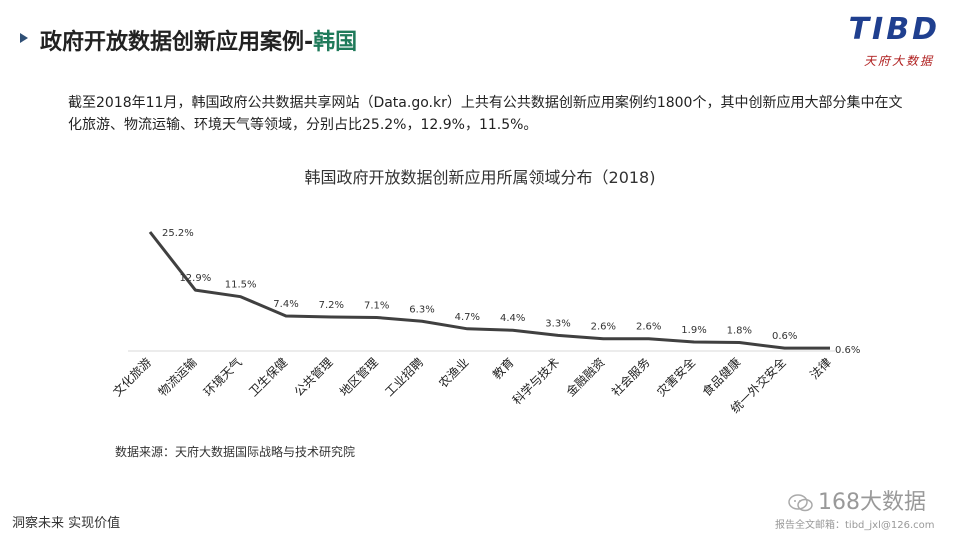  Describe the element at coordinates (331, 305) in the screenshot. I see `data-label: 7.2%` at that location.